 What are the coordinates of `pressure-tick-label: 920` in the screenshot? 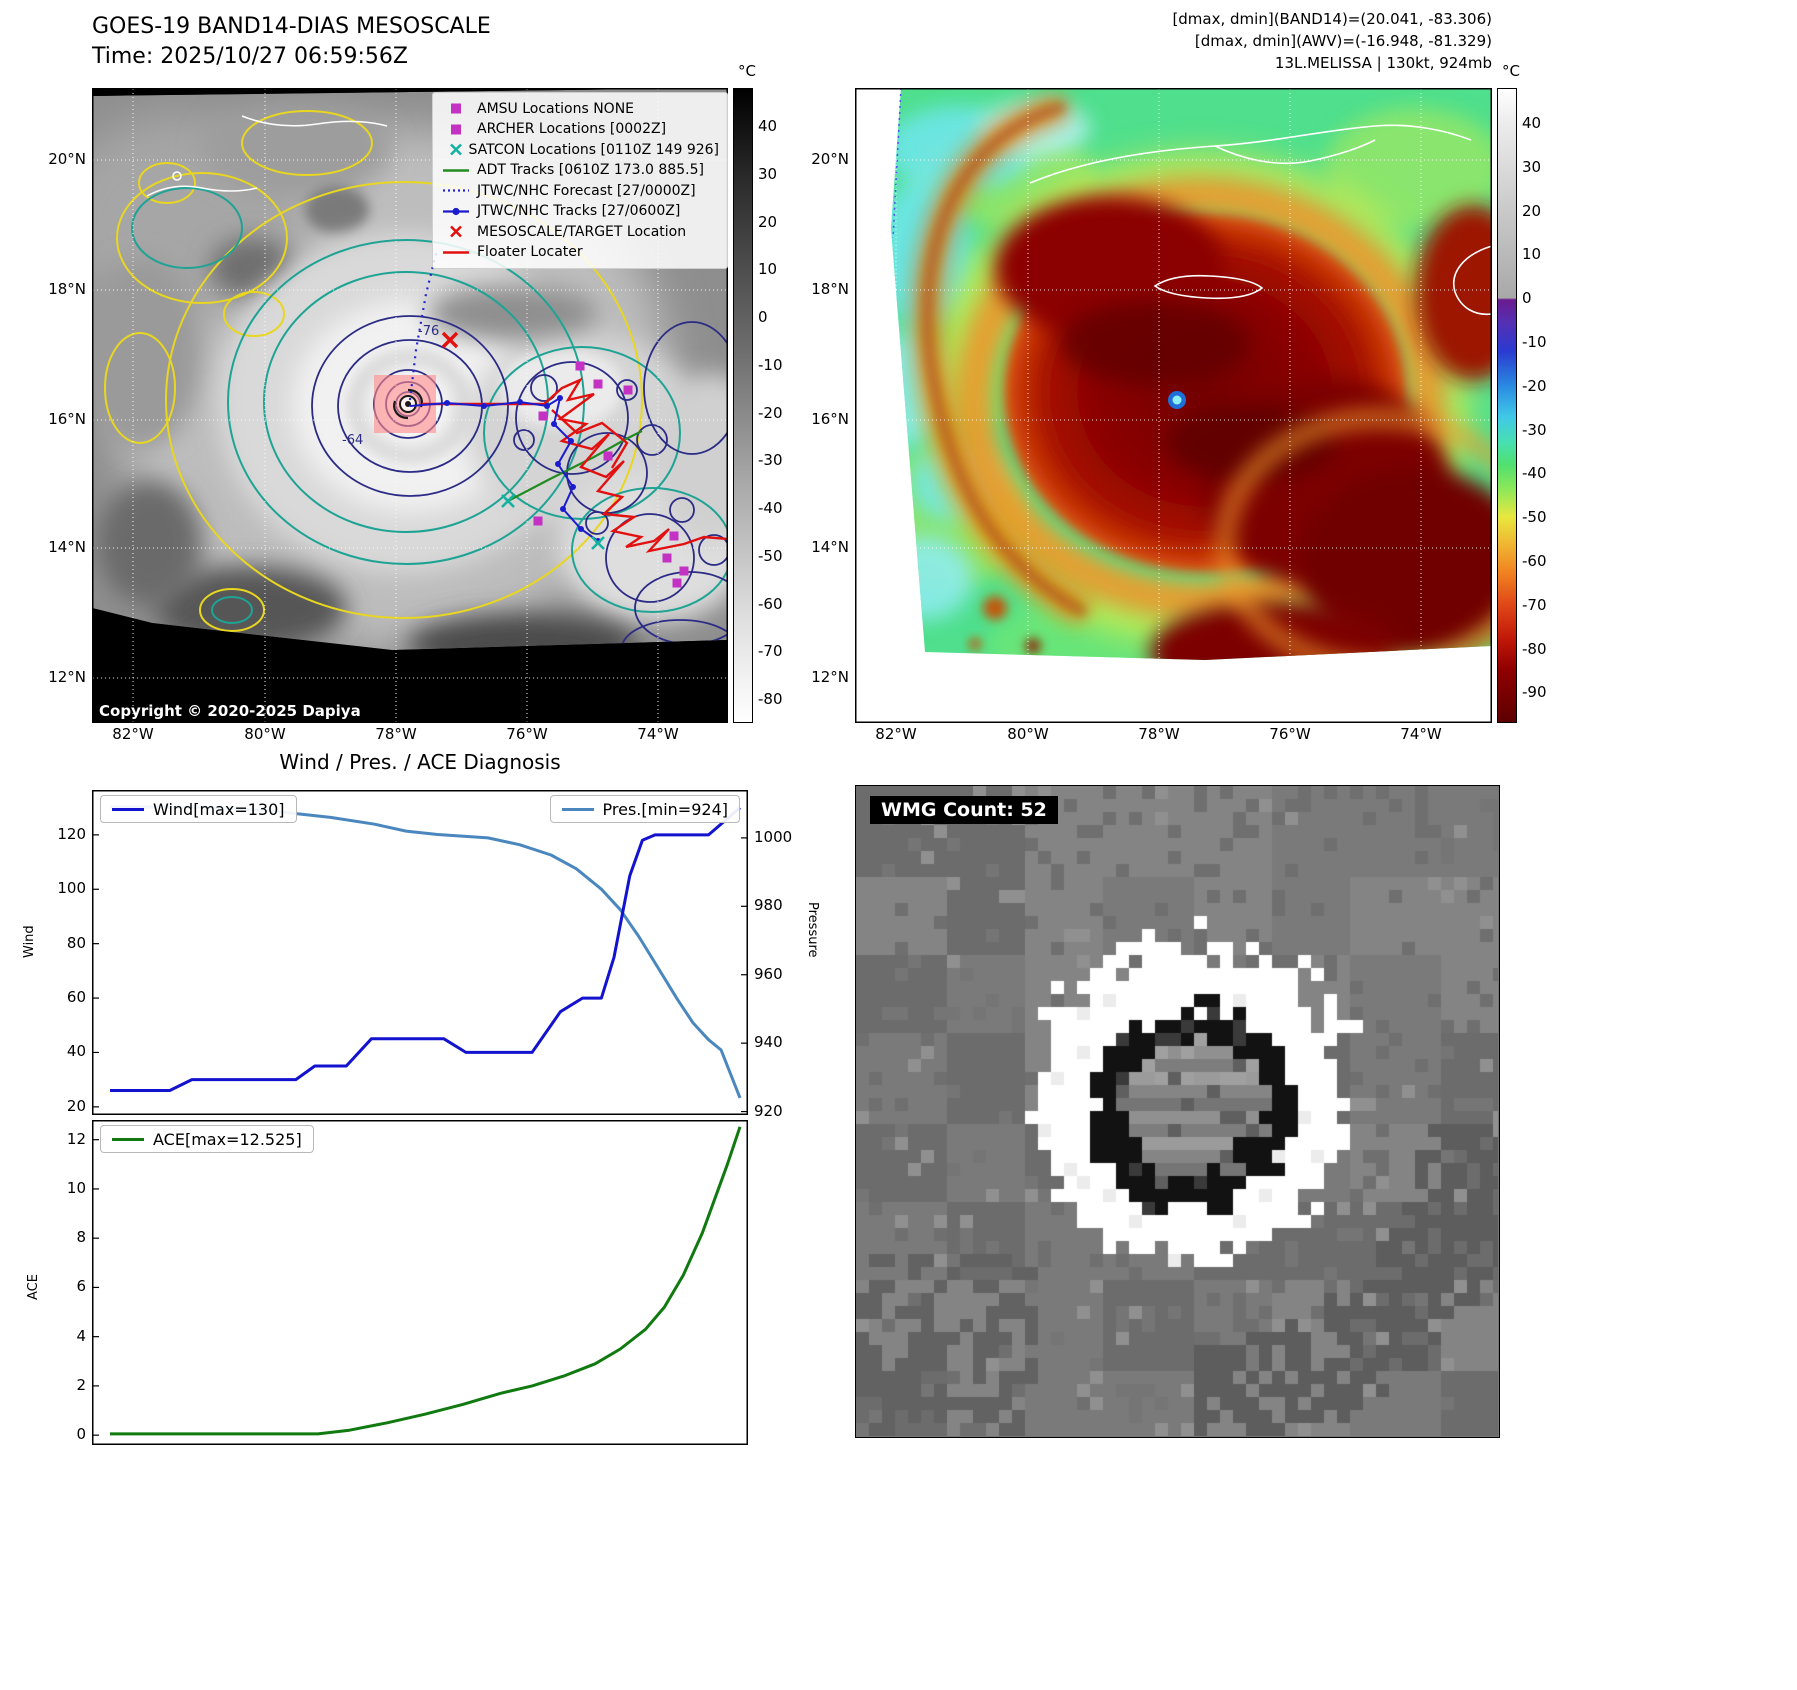 It's located at (768, 1110).